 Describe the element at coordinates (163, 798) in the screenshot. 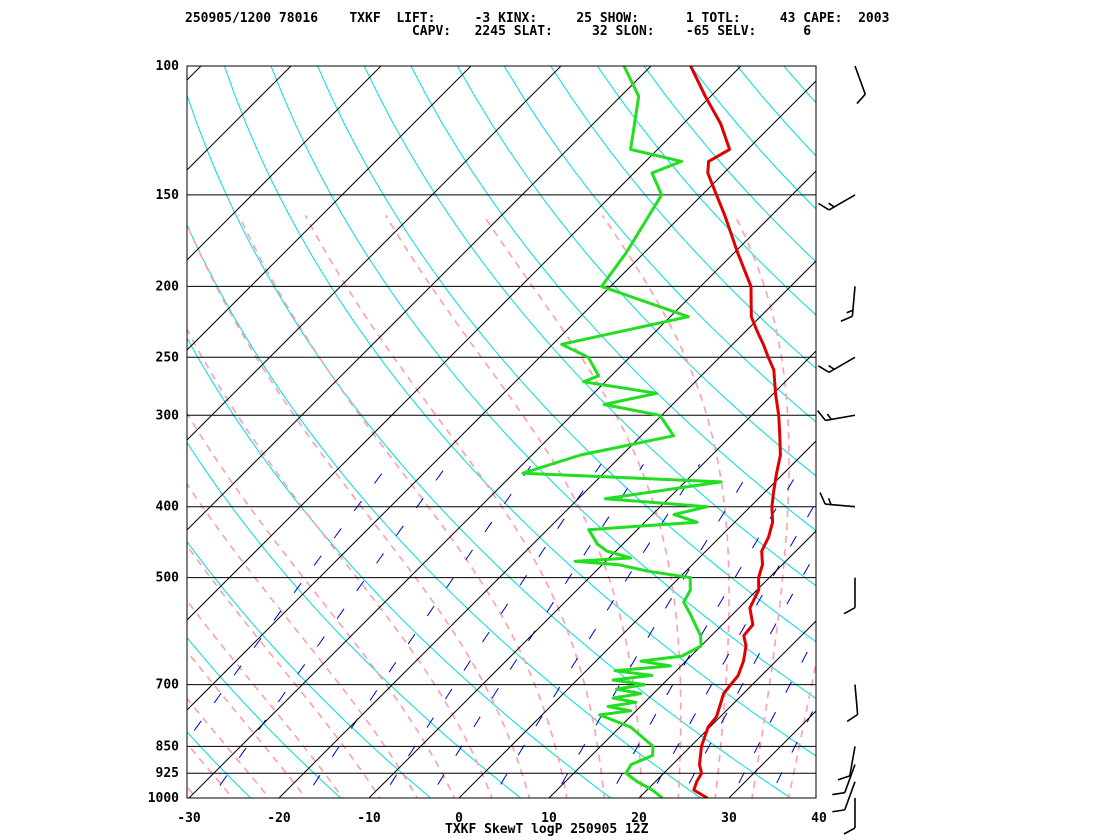

I see `pressure-tick-label: 1000` at that location.